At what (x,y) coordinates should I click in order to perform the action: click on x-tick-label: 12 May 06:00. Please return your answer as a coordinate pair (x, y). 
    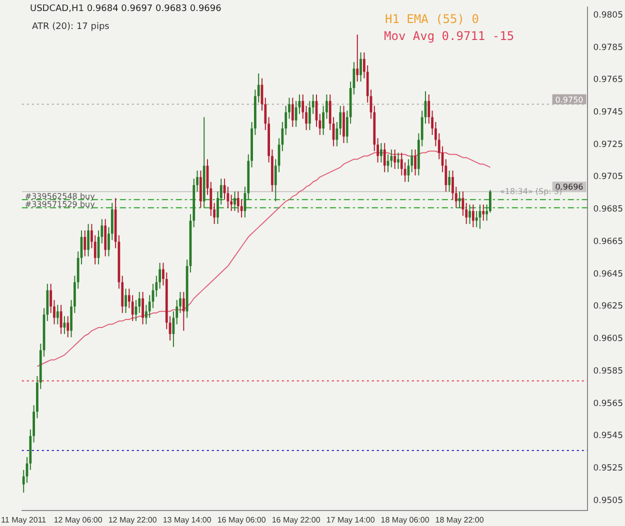
    Looking at the image, I should click on (78, 519).